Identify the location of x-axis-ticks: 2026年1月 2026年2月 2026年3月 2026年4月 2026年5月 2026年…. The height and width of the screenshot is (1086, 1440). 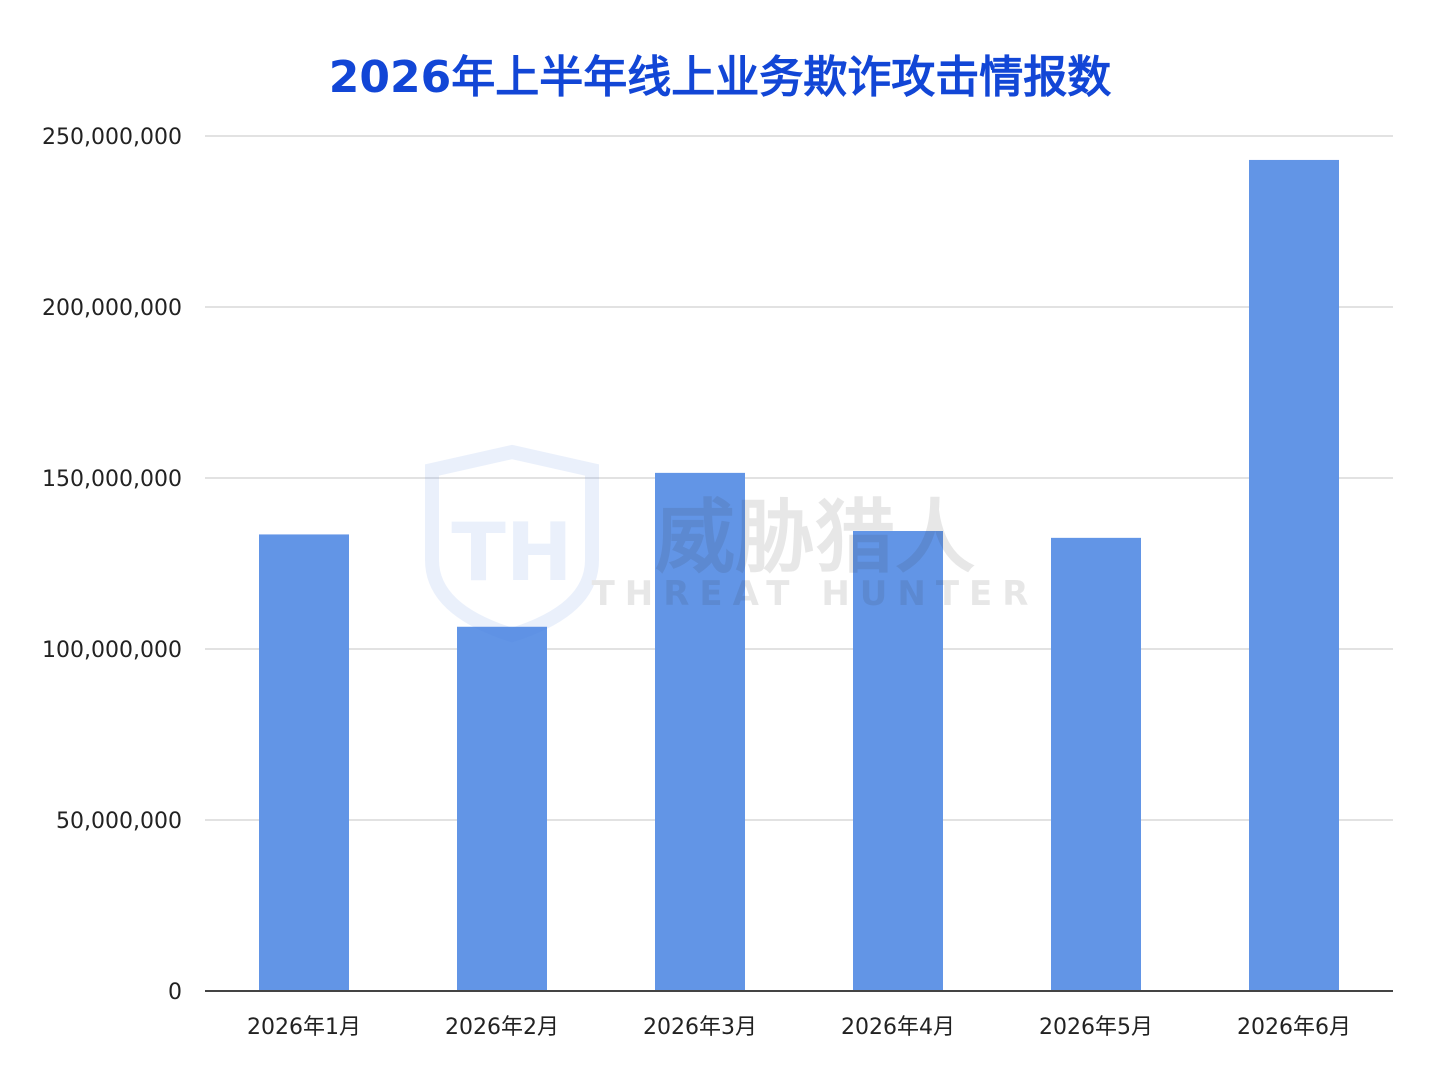
(799, 1027).